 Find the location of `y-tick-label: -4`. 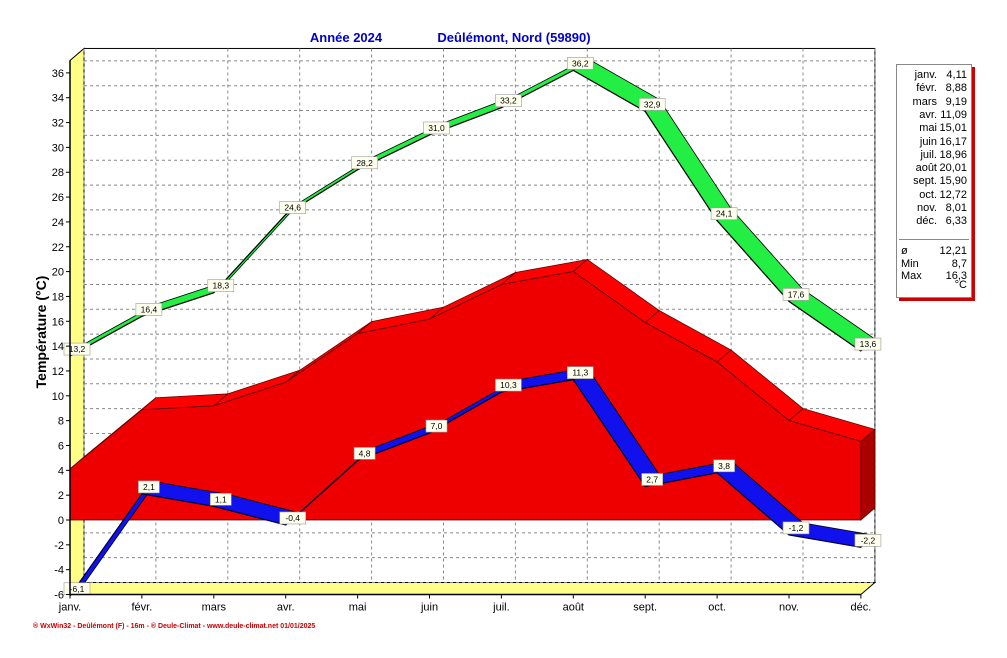

y-tick-label: -4 is located at coordinates (59, 571).